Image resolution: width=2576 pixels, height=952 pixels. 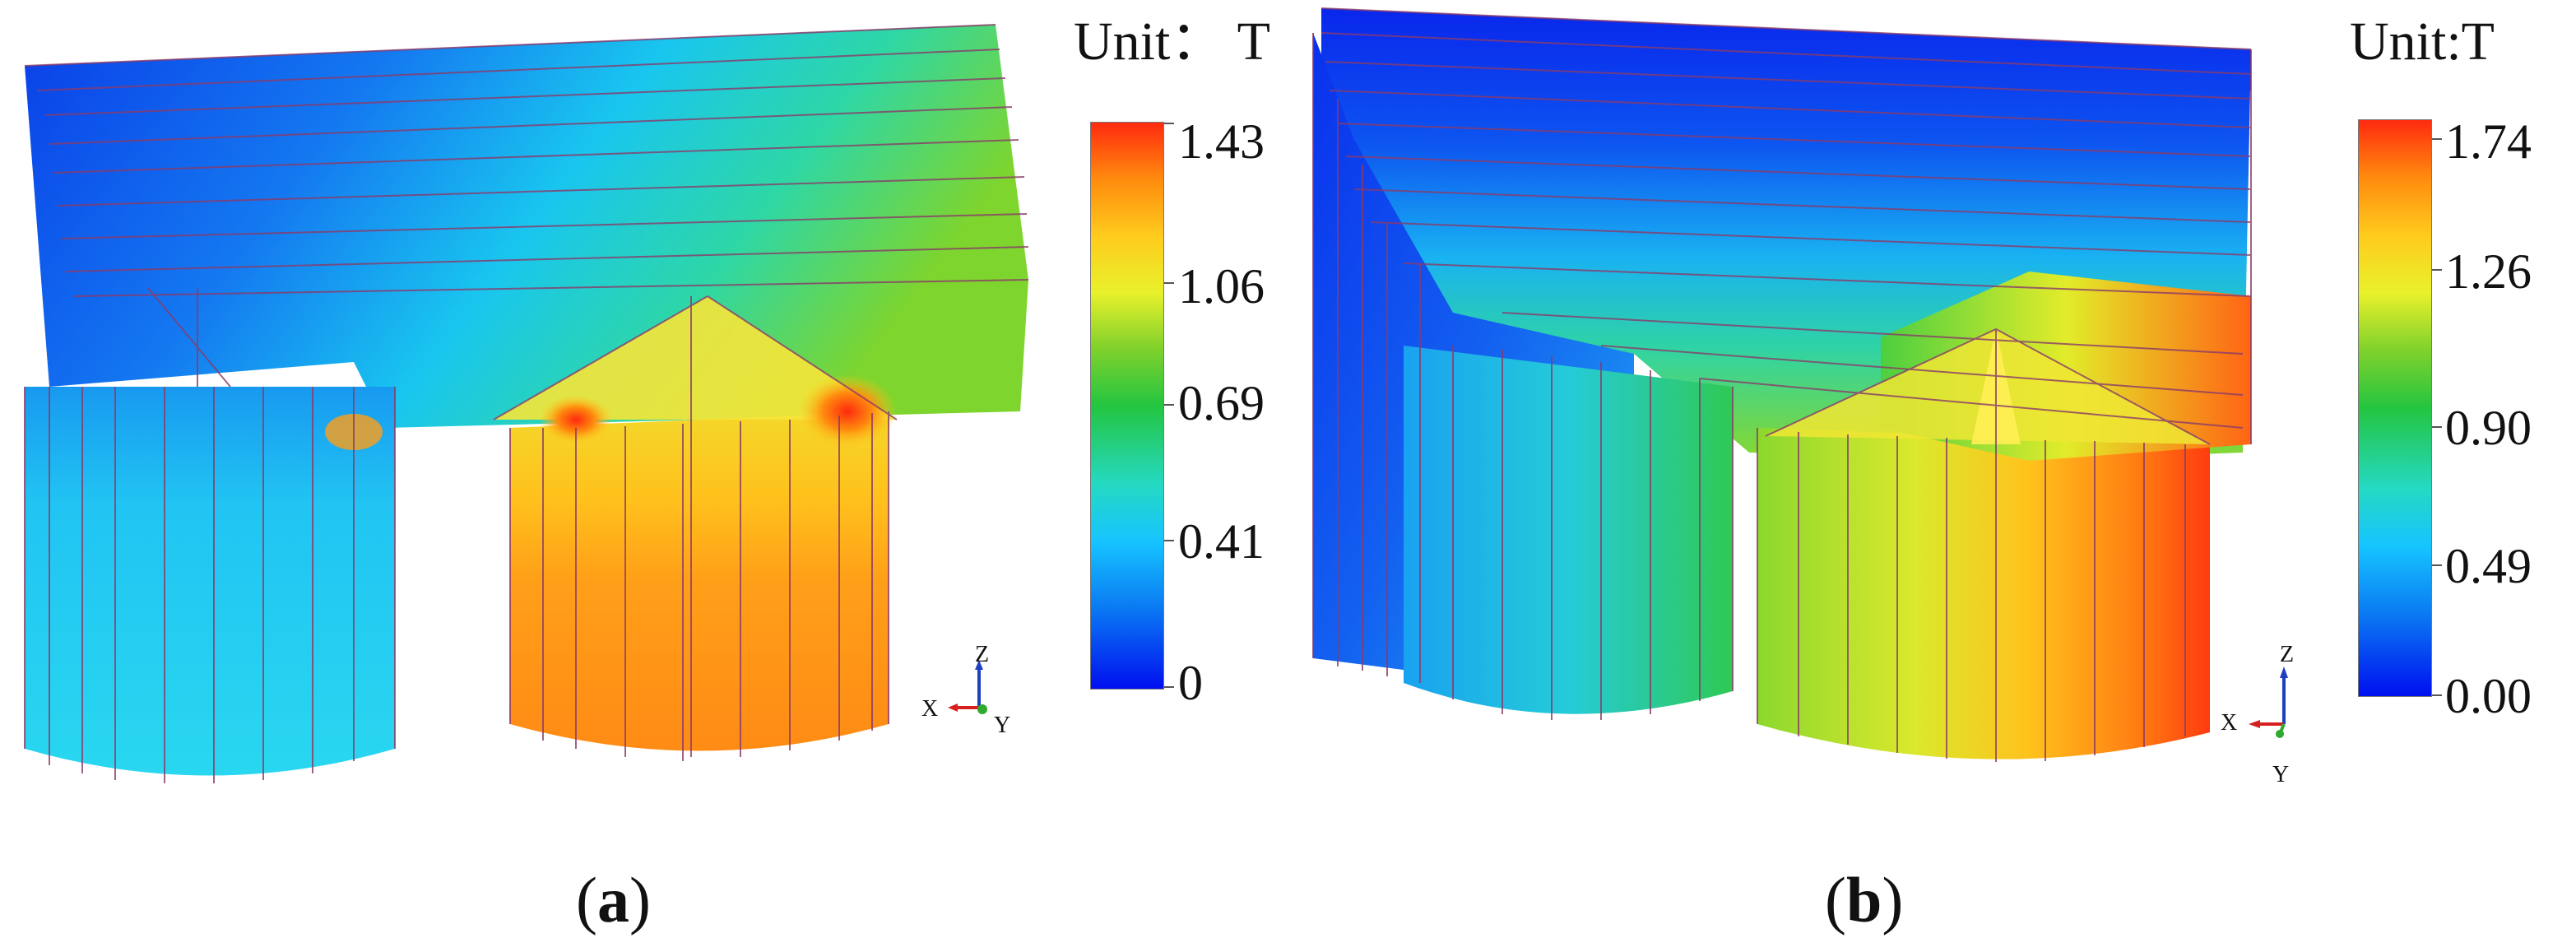 I want to click on left-pole-a, so click(x=210, y=581).